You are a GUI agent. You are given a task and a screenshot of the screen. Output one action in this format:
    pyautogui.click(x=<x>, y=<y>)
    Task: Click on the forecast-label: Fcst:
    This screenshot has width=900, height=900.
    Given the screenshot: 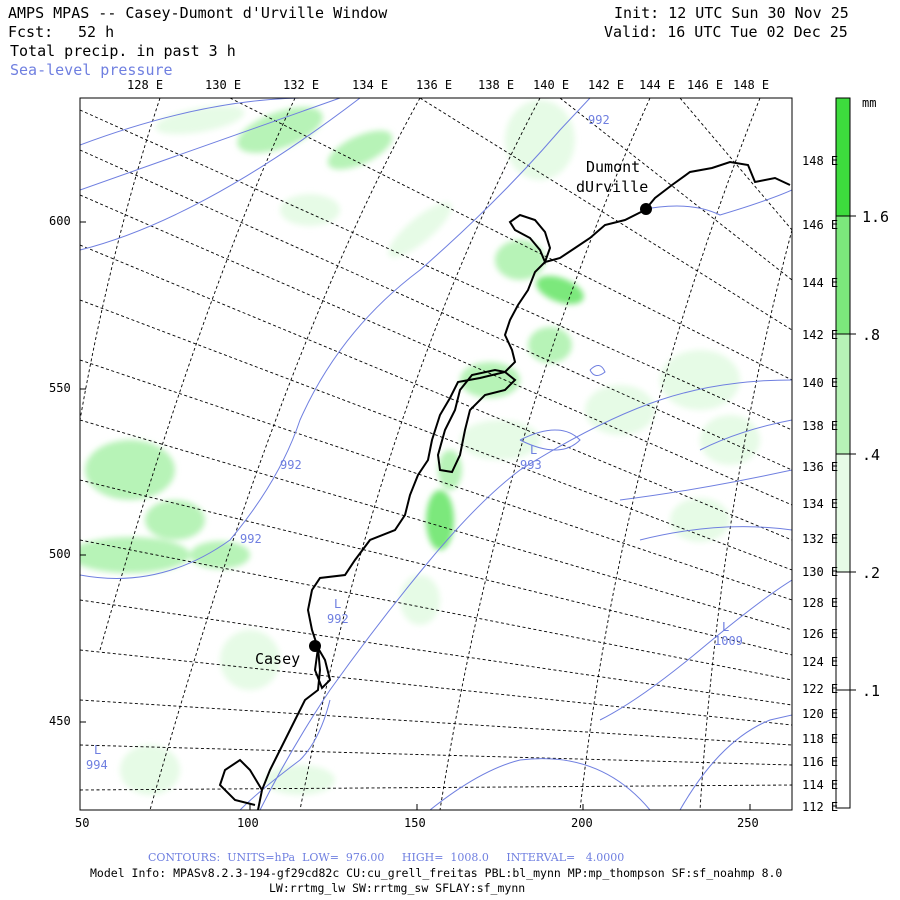 What is the action you would take?
    pyautogui.click(x=31, y=32)
    